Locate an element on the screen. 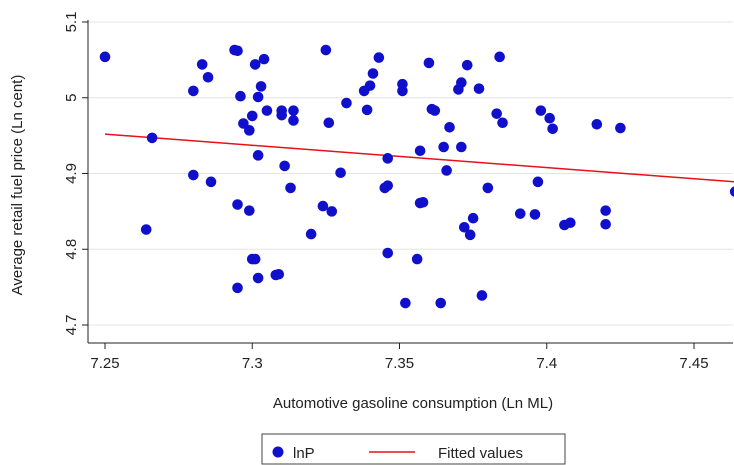 The height and width of the screenshot is (465, 734). x-tick-label-1: 7.3 is located at coordinates (252, 363).